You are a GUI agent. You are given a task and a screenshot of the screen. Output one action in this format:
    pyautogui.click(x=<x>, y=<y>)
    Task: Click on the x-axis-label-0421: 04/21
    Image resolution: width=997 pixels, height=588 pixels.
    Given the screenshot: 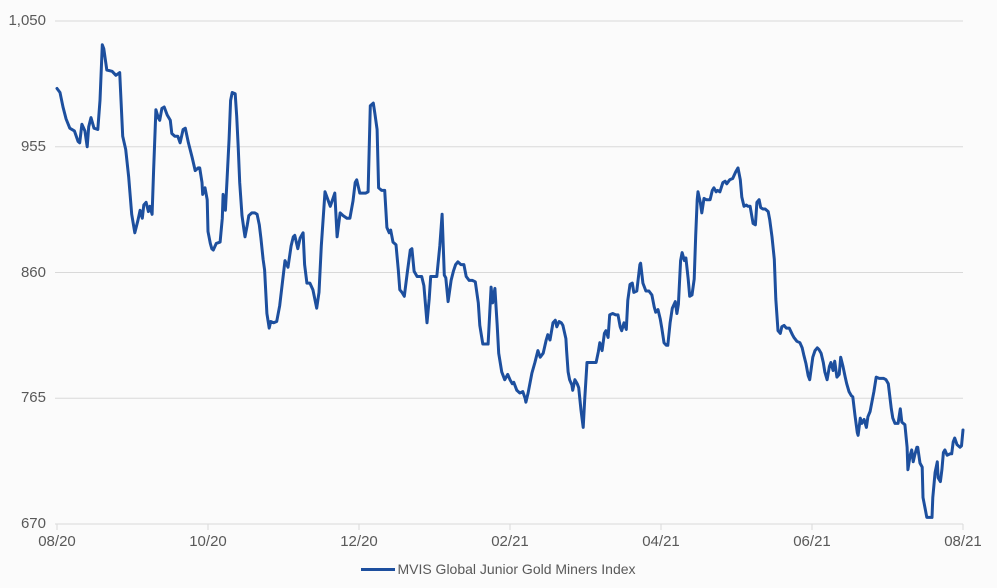 What is the action you would take?
    pyautogui.click(x=661, y=541)
    